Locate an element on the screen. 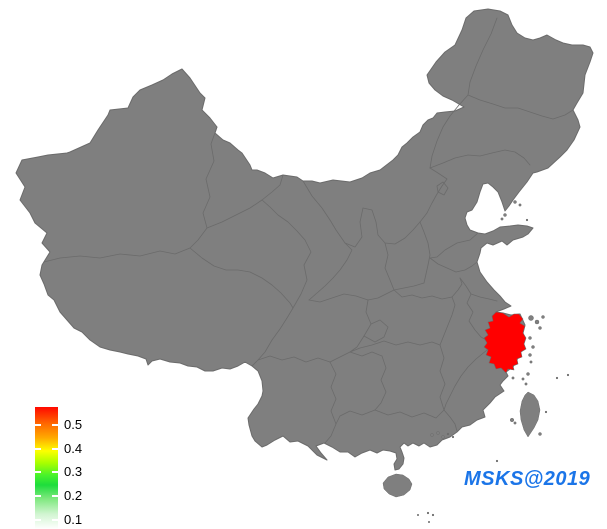  border-guangdong-north is located at coordinates (409, 414).